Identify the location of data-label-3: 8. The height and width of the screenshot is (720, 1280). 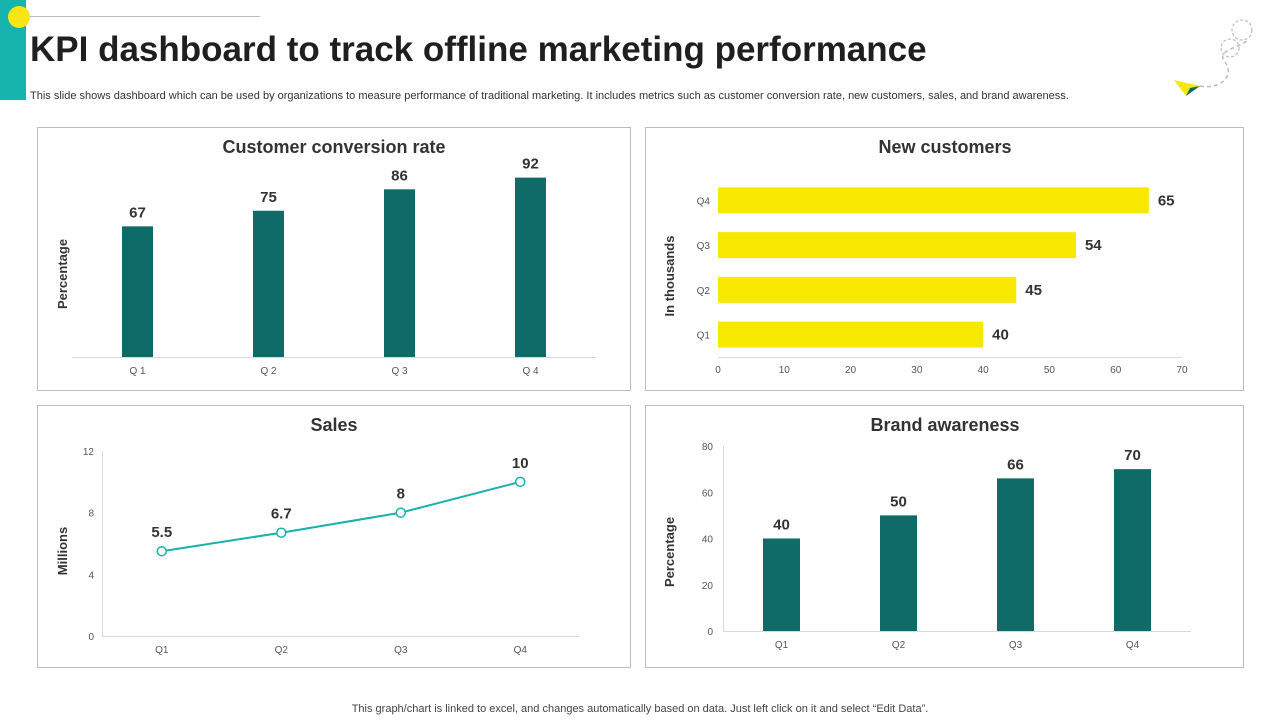
(401, 494).